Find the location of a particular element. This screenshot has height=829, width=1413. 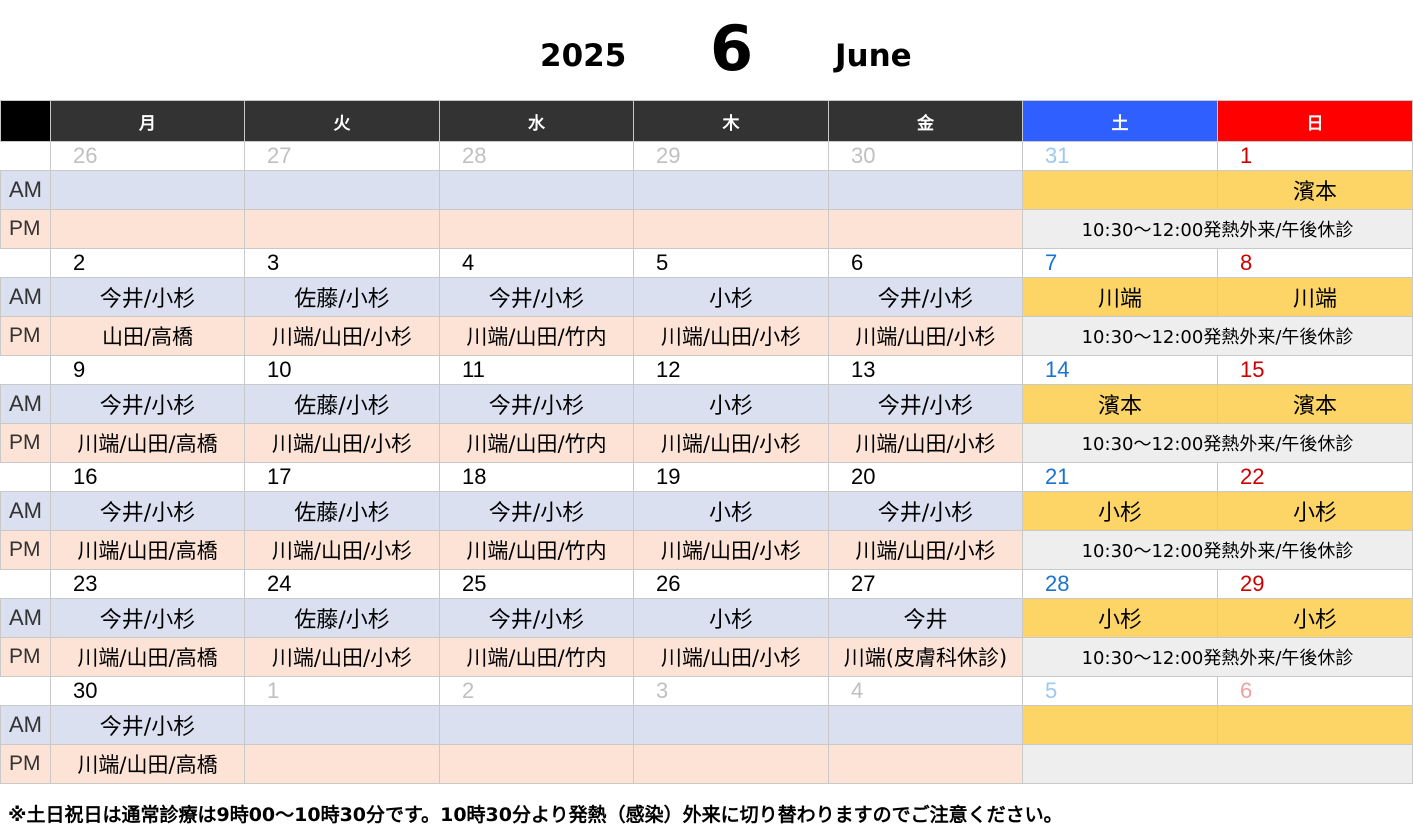

weekend-pm-cell is located at coordinates (1217, 764).